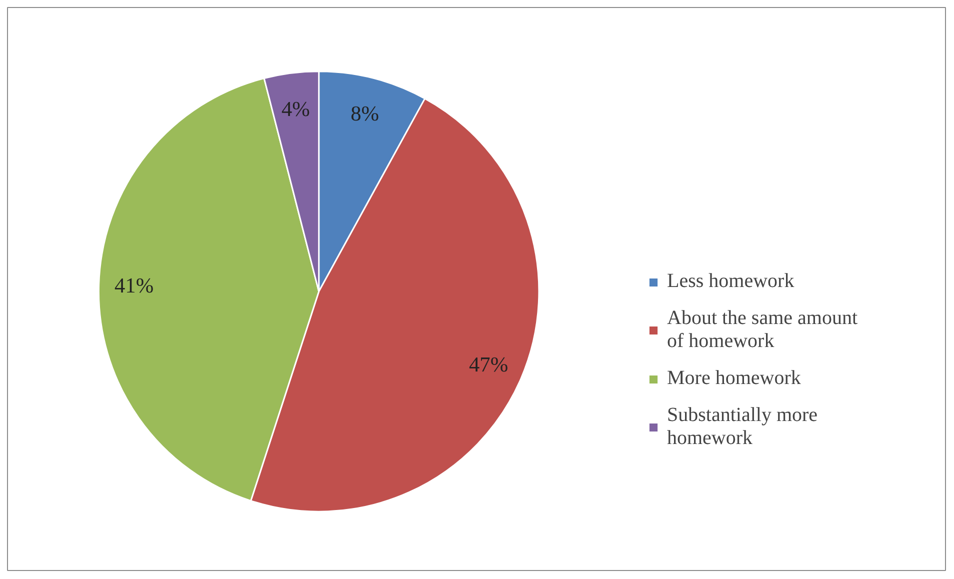 This screenshot has width=954, height=579. Describe the element at coordinates (734, 378) in the screenshot. I see `legend-label: More homework` at that location.